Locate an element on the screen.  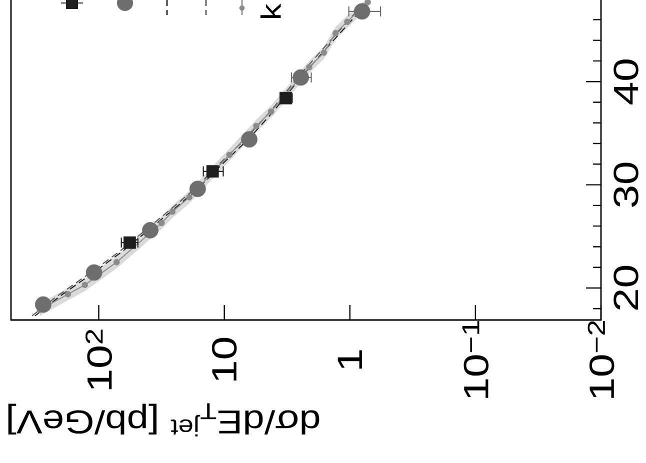
x-tick-label: 10$^{2}$ is located at coordinates (99, 360).